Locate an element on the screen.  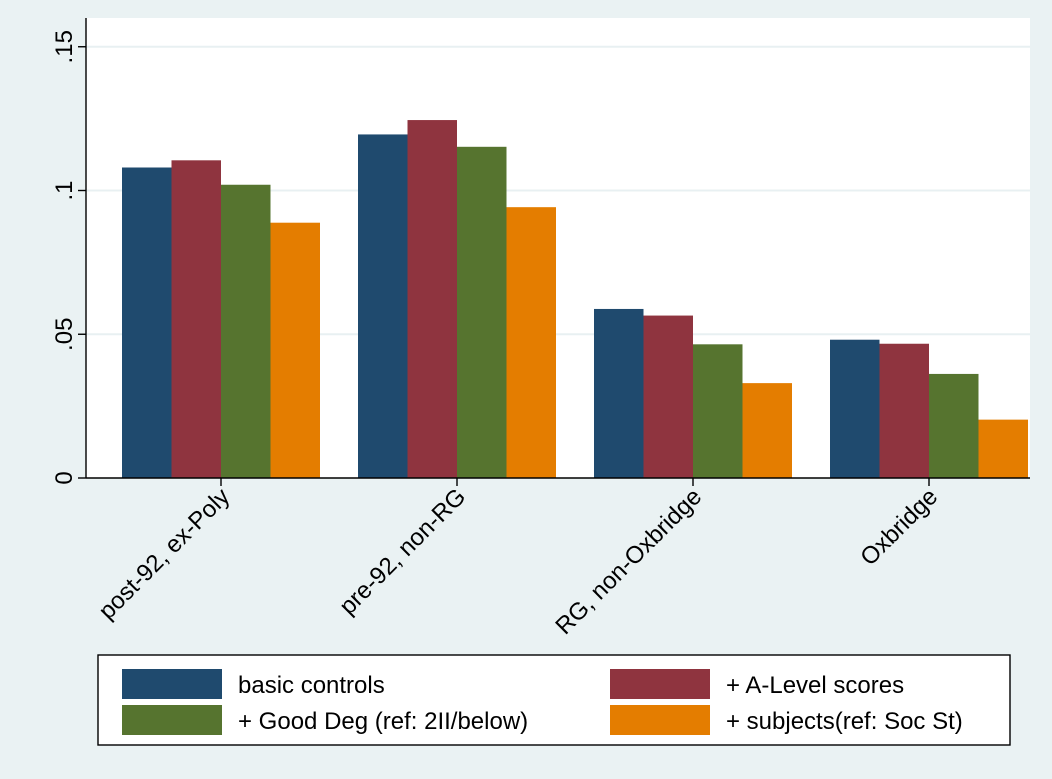
legend-box is located at coordinates (554, 700).